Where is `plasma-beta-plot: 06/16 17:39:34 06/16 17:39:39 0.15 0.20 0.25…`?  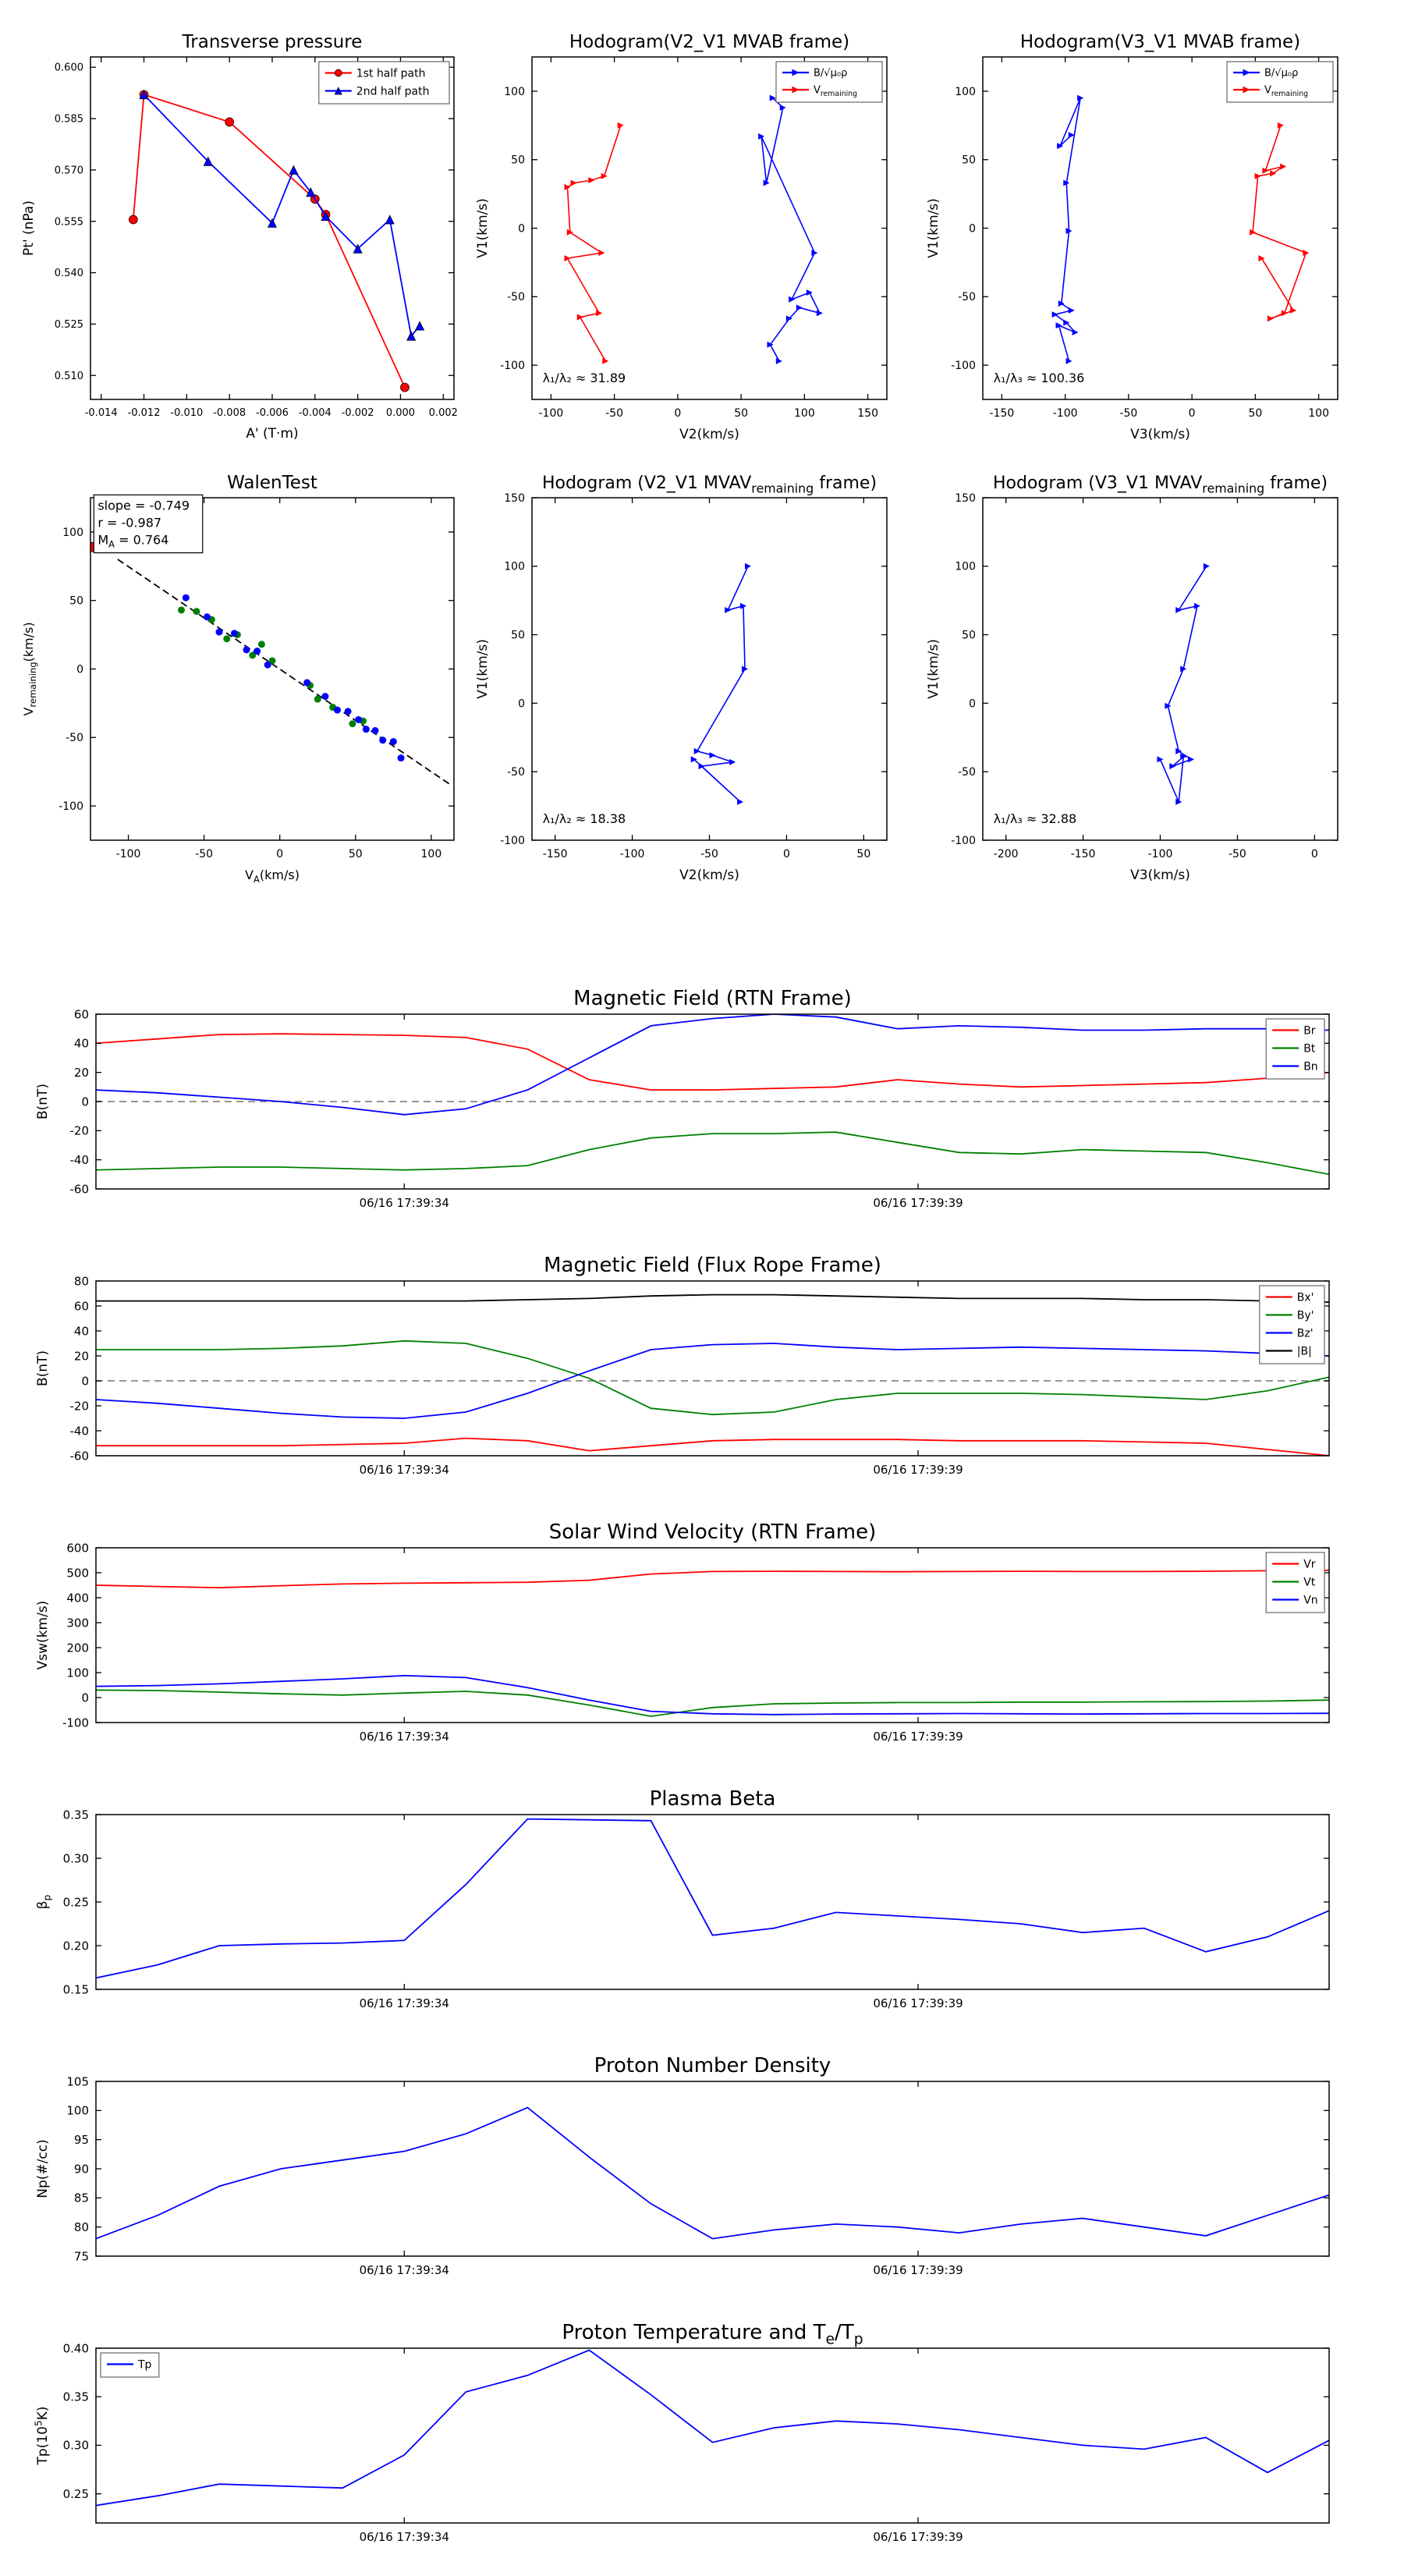
plasma-beta-plot: 06/16 17:39:34 06/16 17:39:39 0.15 0.20 0.25… is located at coordinates (702, 1910).